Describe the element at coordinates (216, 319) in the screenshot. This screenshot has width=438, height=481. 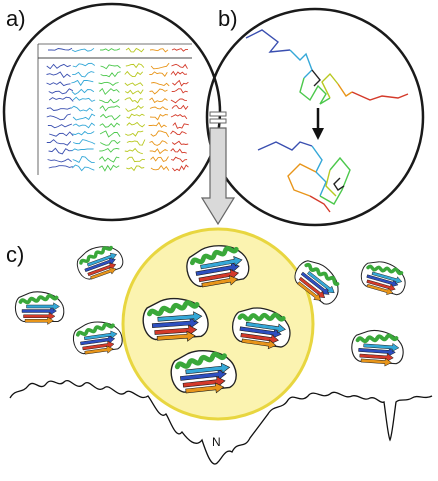
I see `native-structures` at that location.